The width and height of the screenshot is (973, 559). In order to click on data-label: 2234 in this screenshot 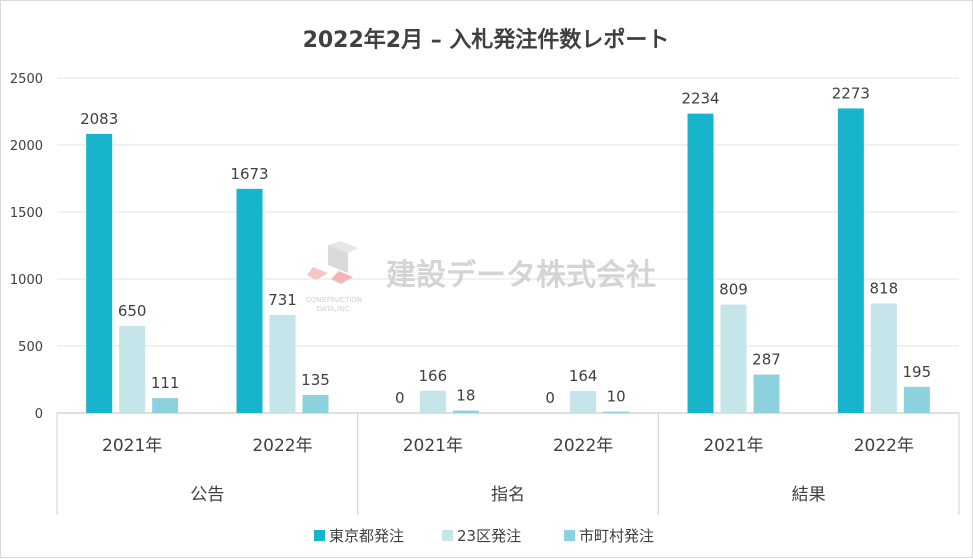, I will do `click(700, 99)`.